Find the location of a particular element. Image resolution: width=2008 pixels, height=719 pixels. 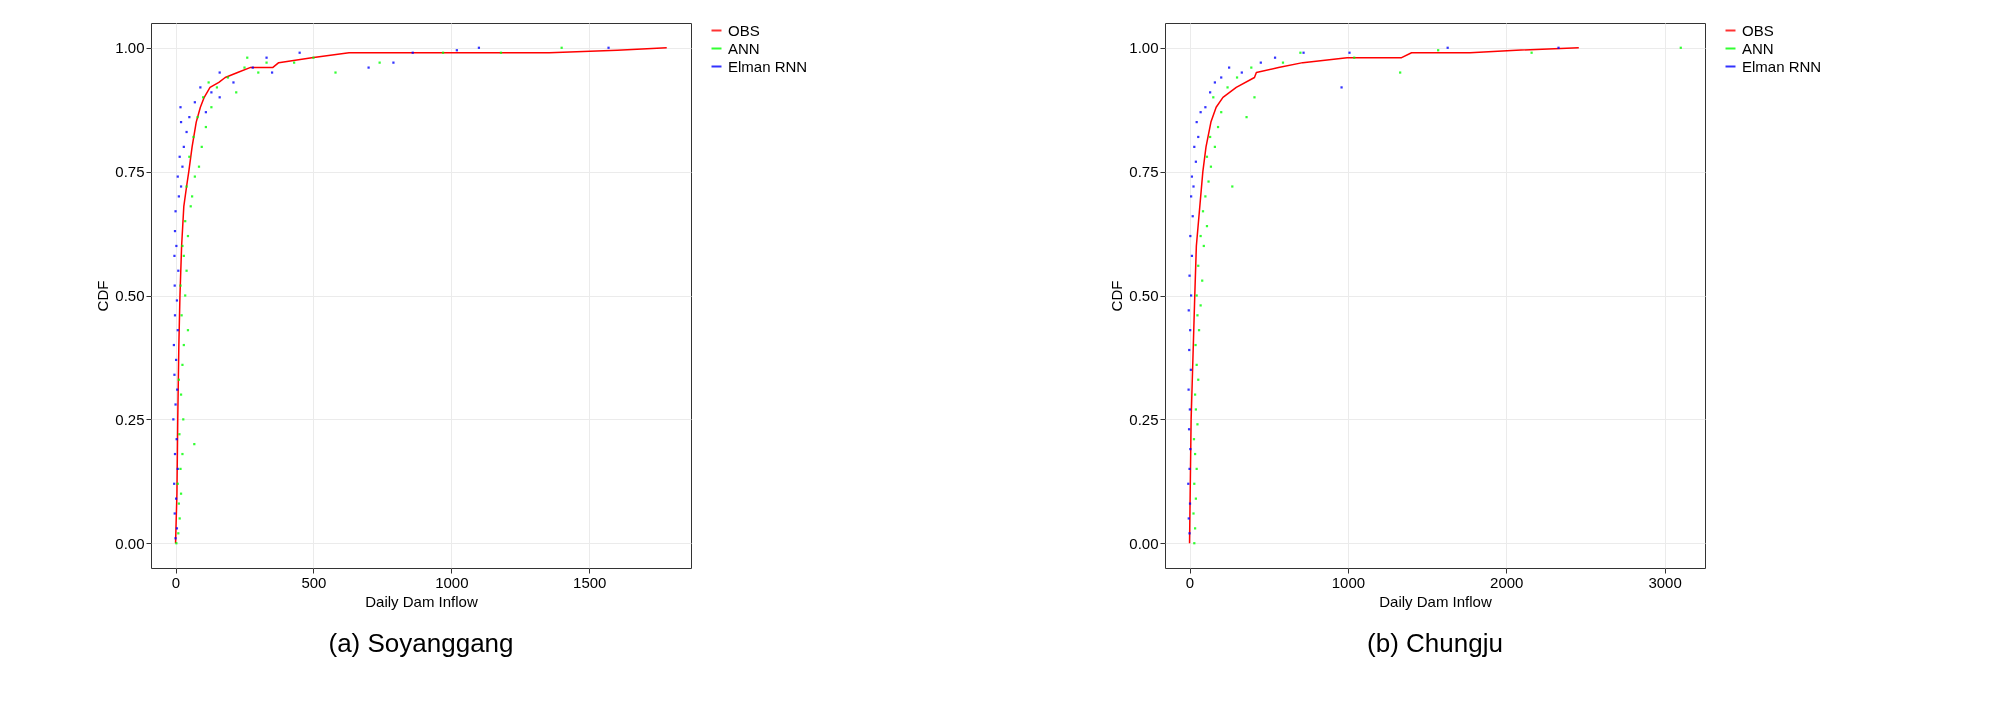

x-axis-title: Daily Dam Inflow is located at coordinates (421, 601).